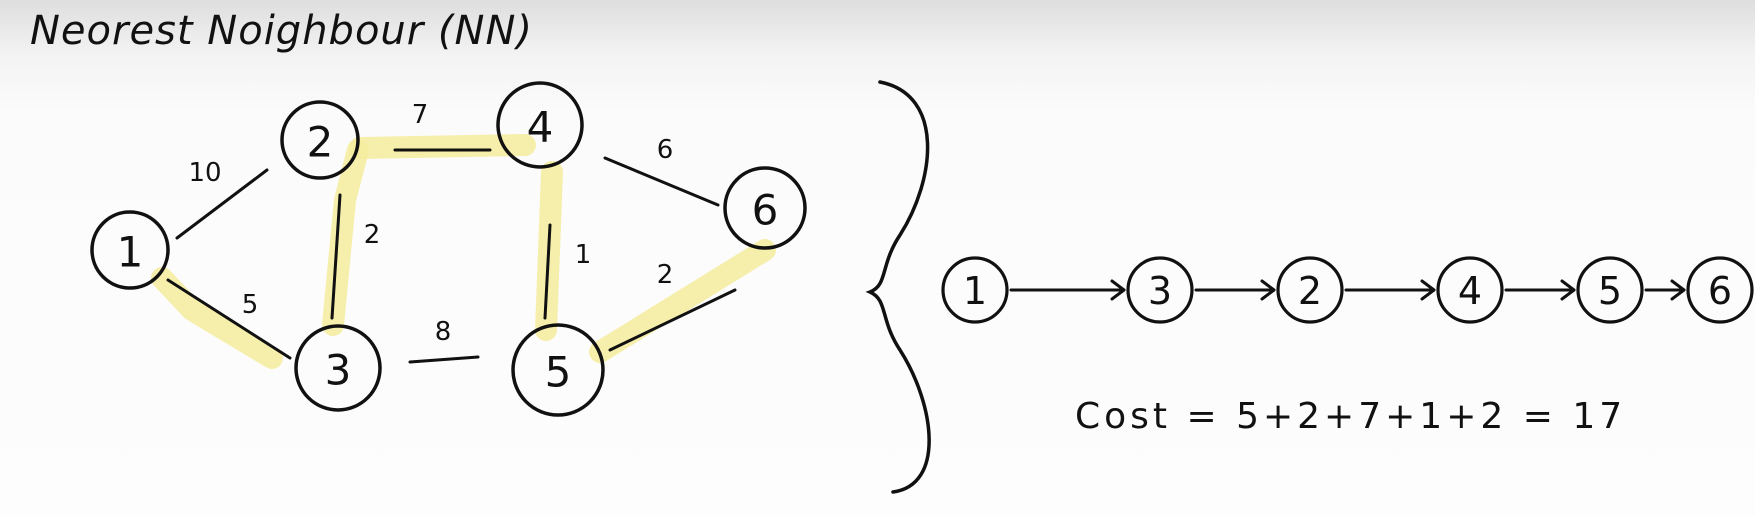 The width and height of the screenshot is (1755, 517). I want to click on path-node-label-2: 3, so click(1160, 291).